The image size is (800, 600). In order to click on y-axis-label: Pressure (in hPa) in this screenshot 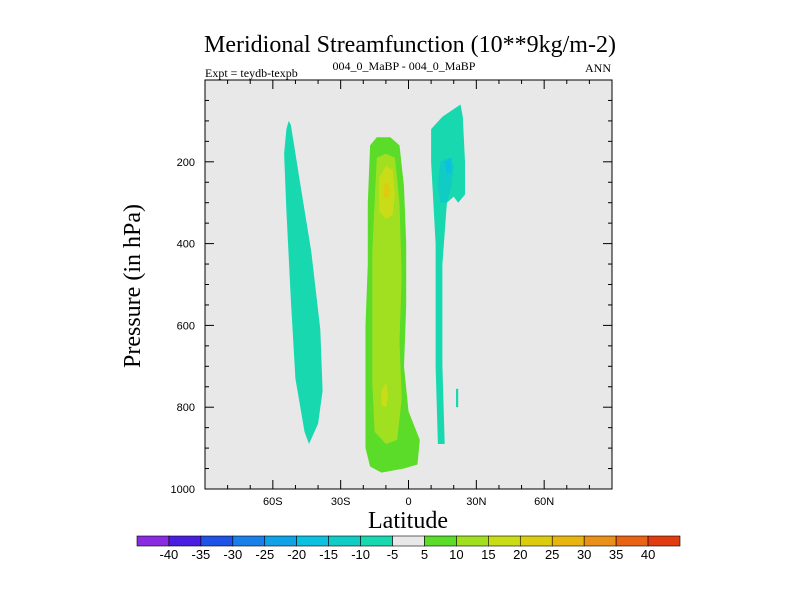, I will do `click(133, 286)`.